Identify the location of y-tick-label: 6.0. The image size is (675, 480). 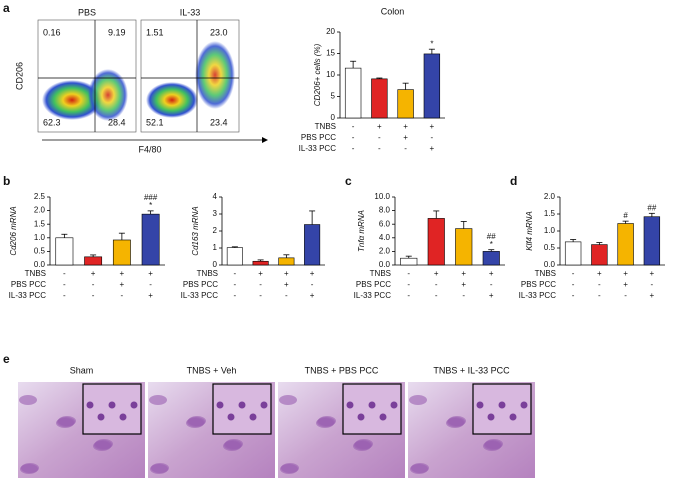
(385, 223).